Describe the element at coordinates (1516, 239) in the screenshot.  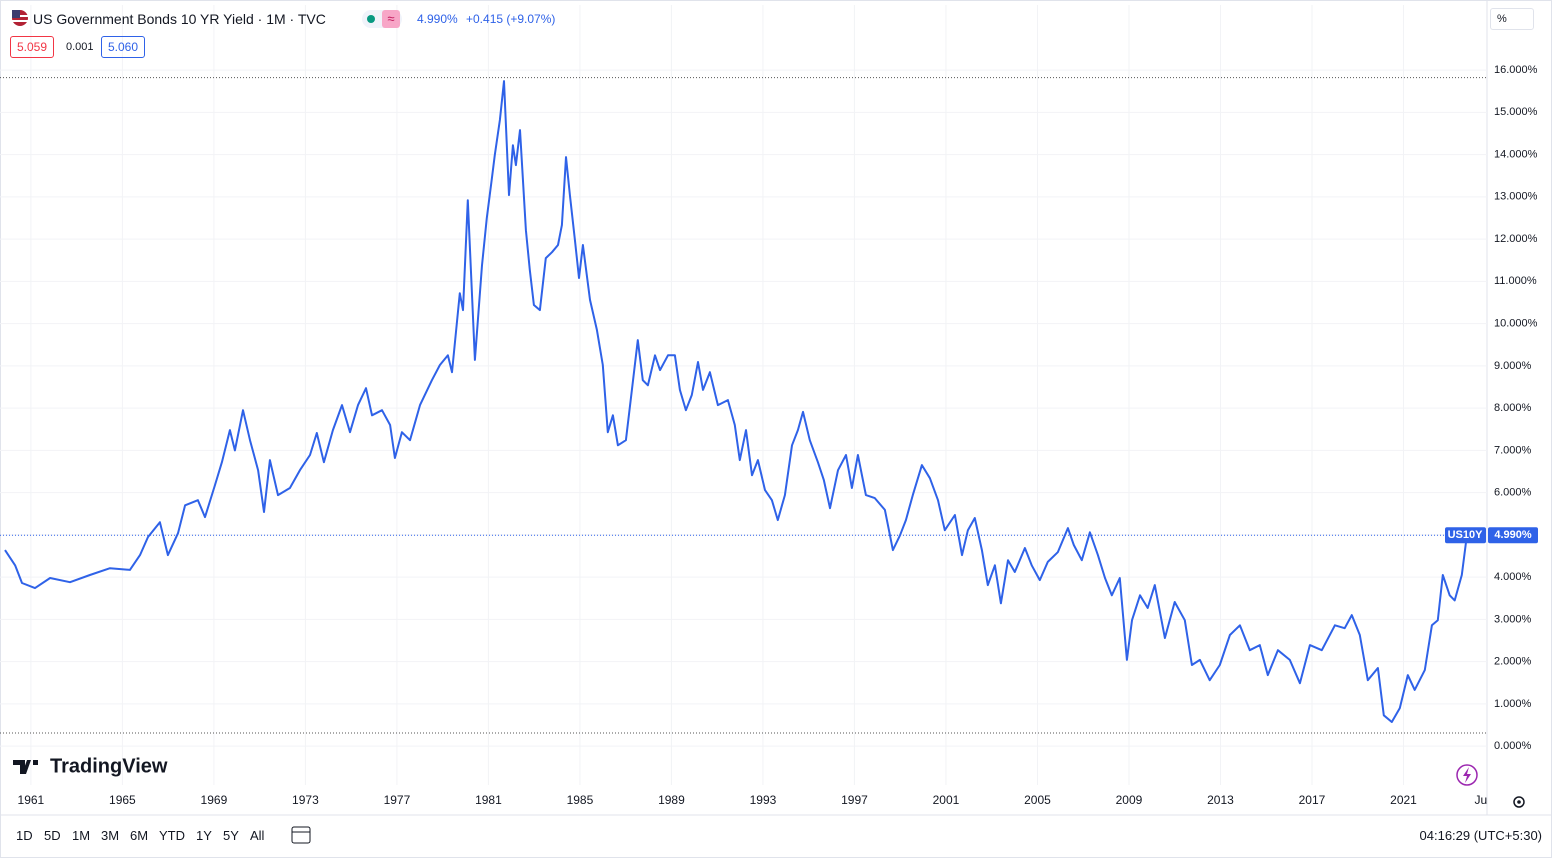
I see `y-tick-label: 12.000%` at that location.